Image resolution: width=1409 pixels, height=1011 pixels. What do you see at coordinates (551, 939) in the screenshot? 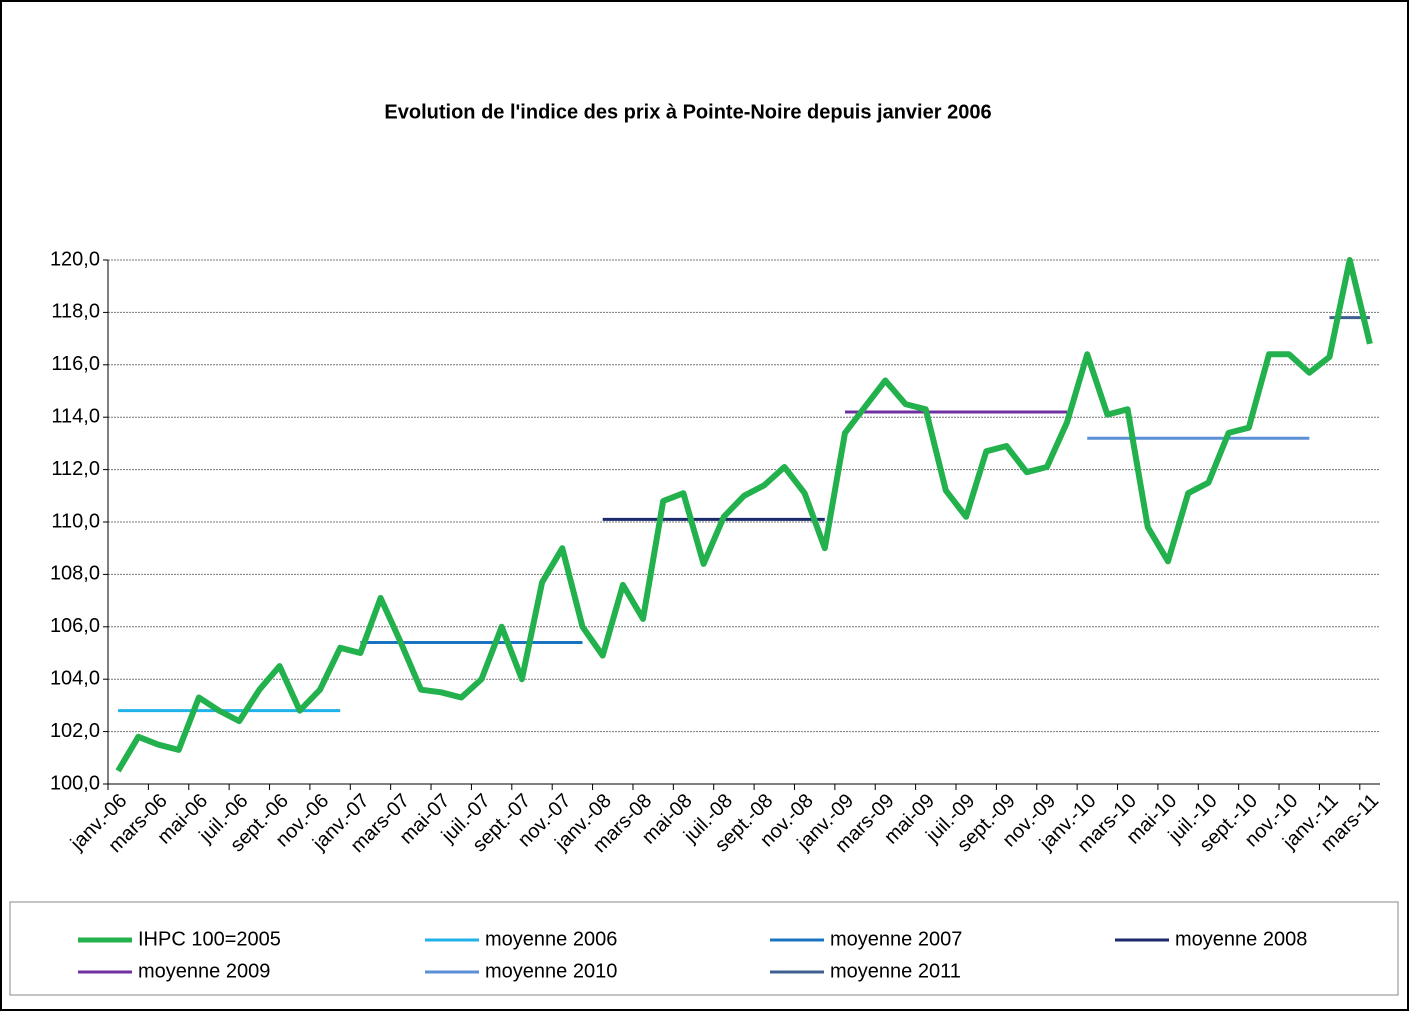
I see `legend-label: moyenne 2006` at bounding box center [551, 939].